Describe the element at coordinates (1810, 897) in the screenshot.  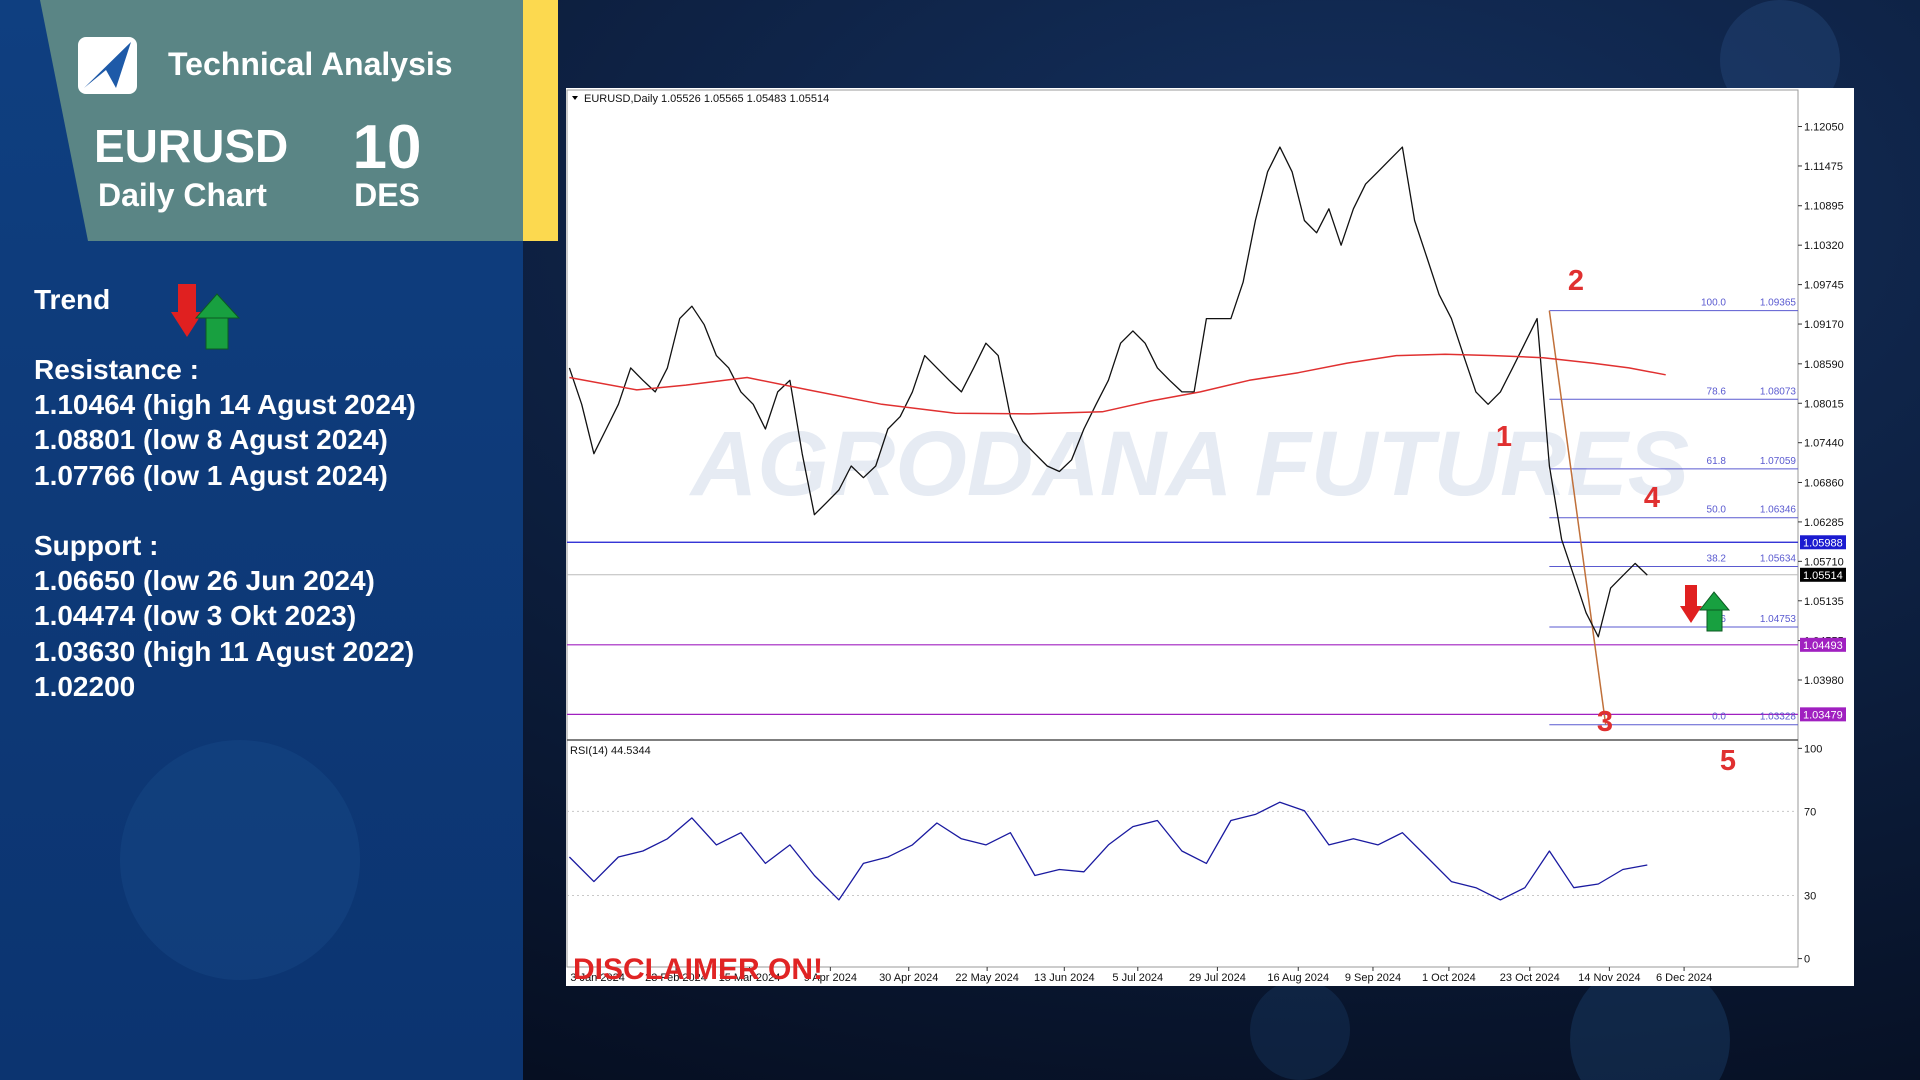
I see `y-tick-label: 30` at that location.